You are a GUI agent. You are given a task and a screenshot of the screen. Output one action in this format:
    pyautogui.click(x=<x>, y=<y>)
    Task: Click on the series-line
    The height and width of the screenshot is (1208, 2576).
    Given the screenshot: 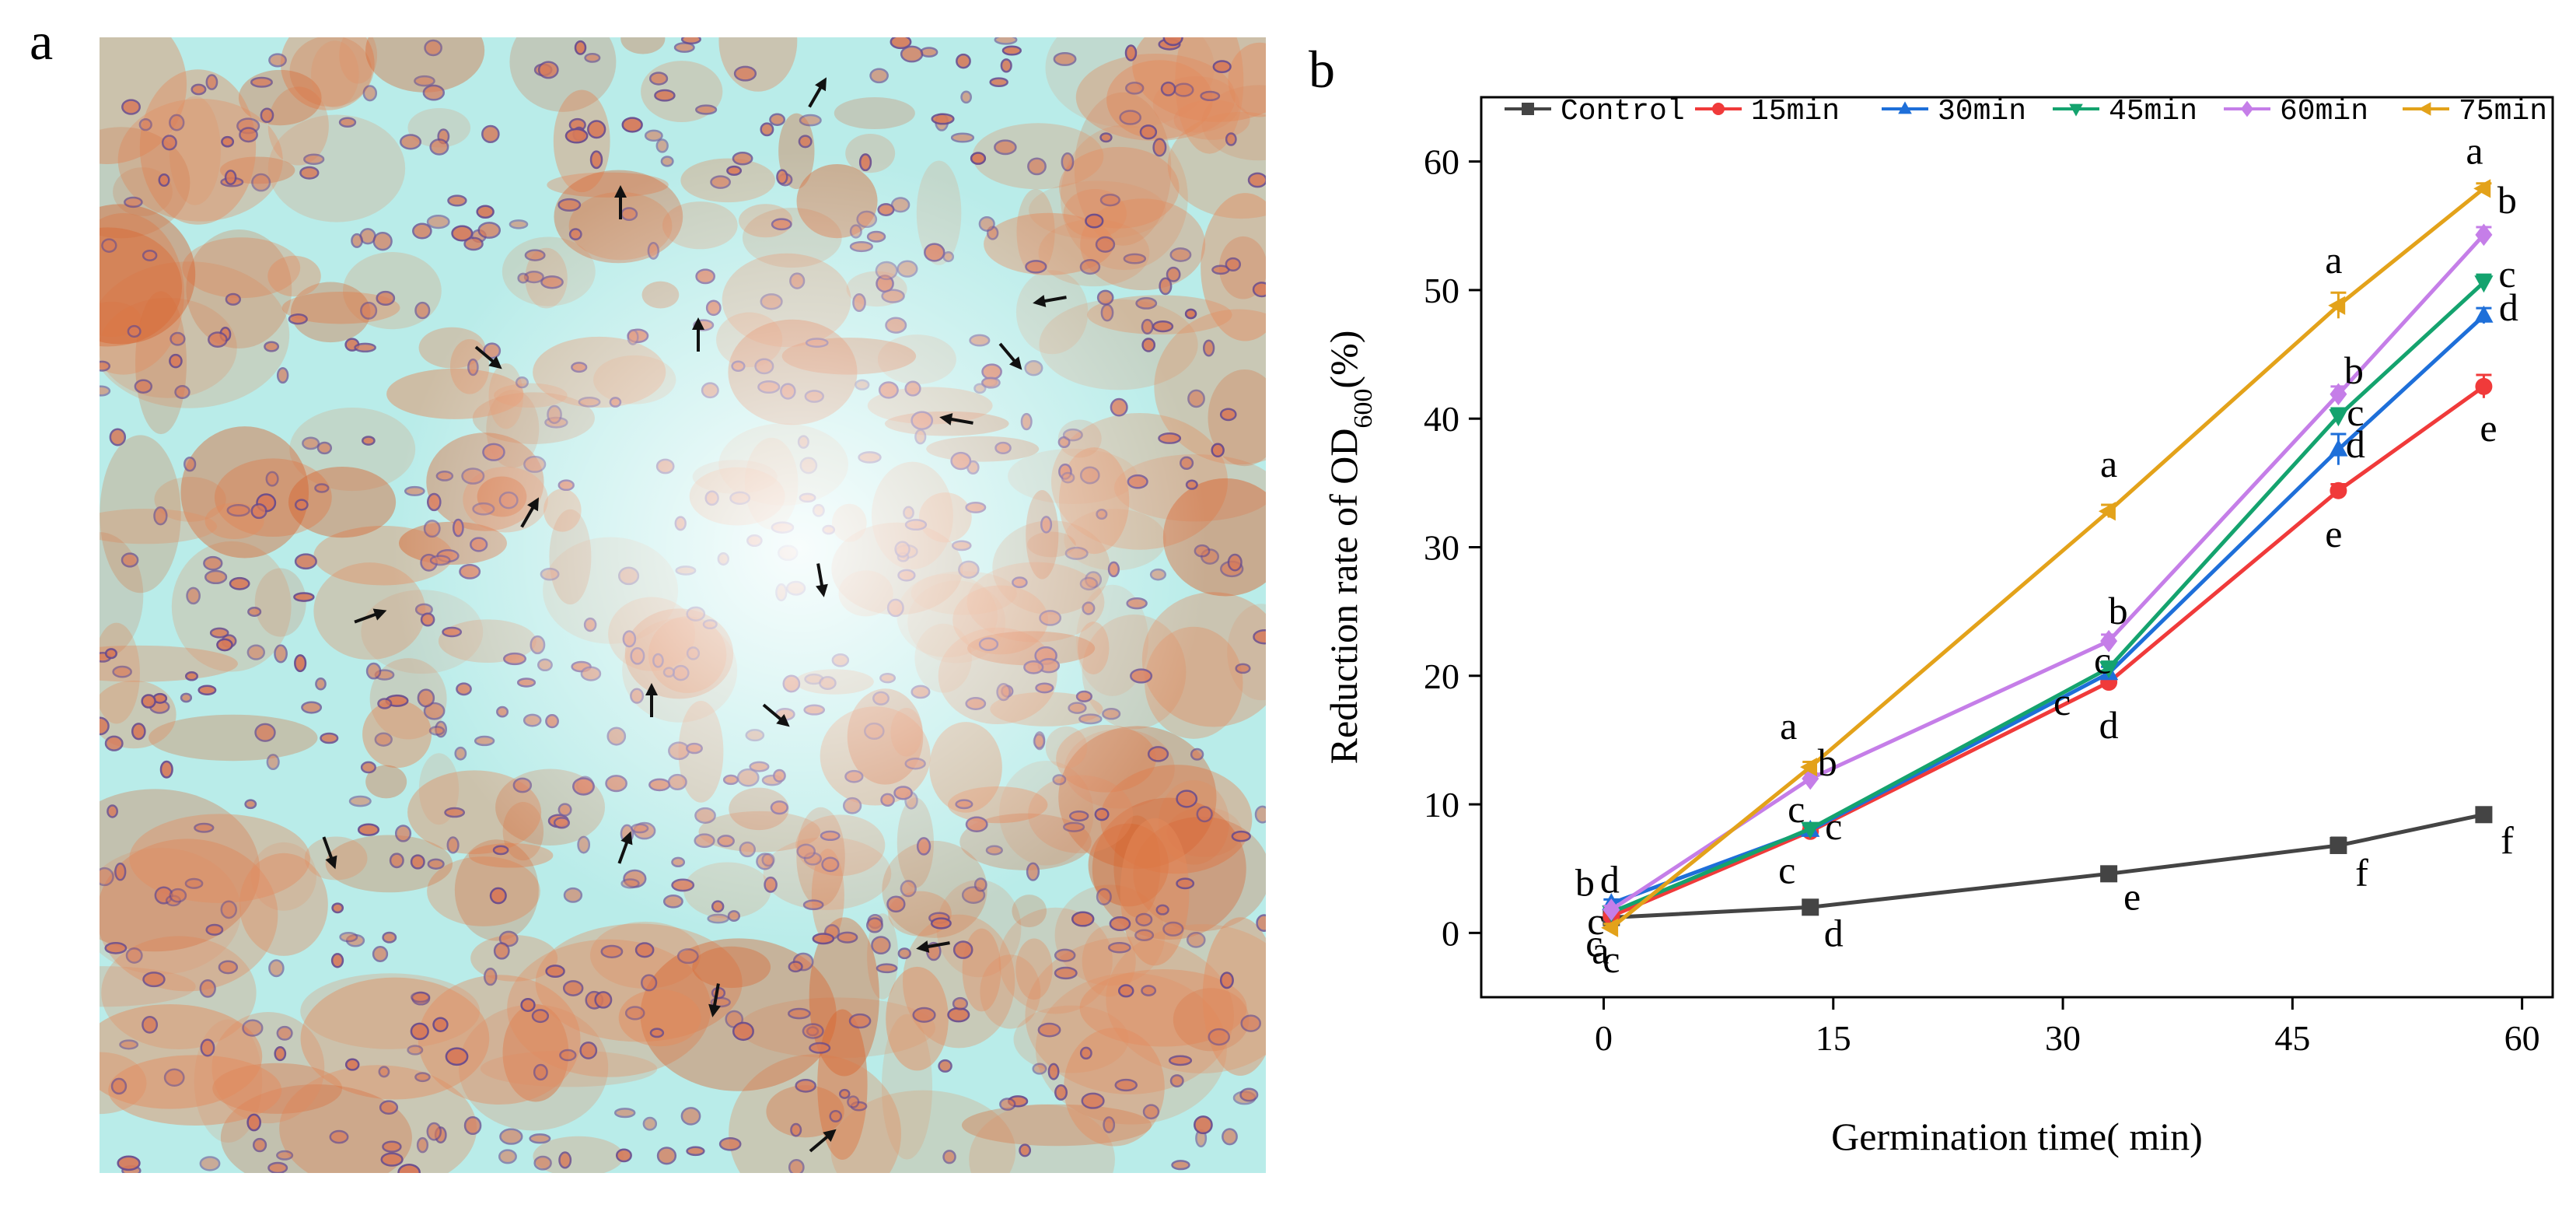 What is the action you would take?
    pyautogui.click(x=2047, y=866)
    